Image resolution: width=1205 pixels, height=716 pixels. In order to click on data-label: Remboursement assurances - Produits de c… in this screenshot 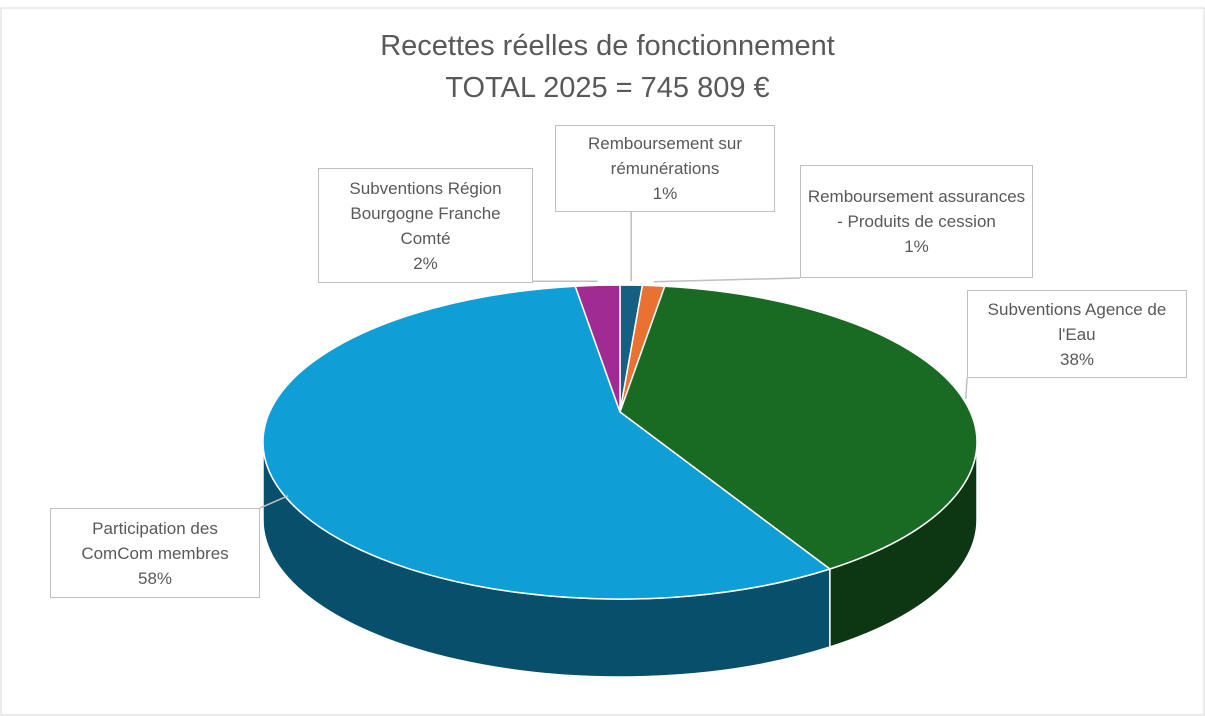, I will do `click(916, 221)`.